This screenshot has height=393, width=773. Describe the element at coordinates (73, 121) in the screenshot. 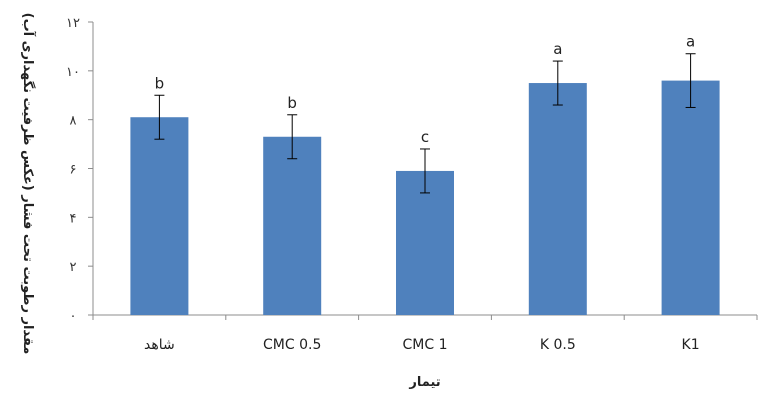

I see `y-tick-label: ۸` at that location.